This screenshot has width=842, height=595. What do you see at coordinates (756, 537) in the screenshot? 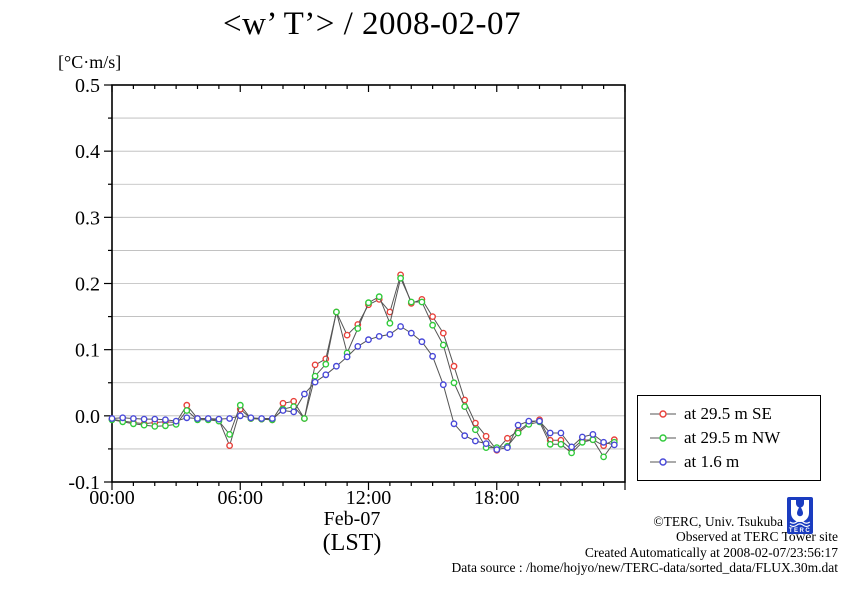
I see `footer-observed-at: Observed at TERC Tower site` at bounding box center [756, 537].